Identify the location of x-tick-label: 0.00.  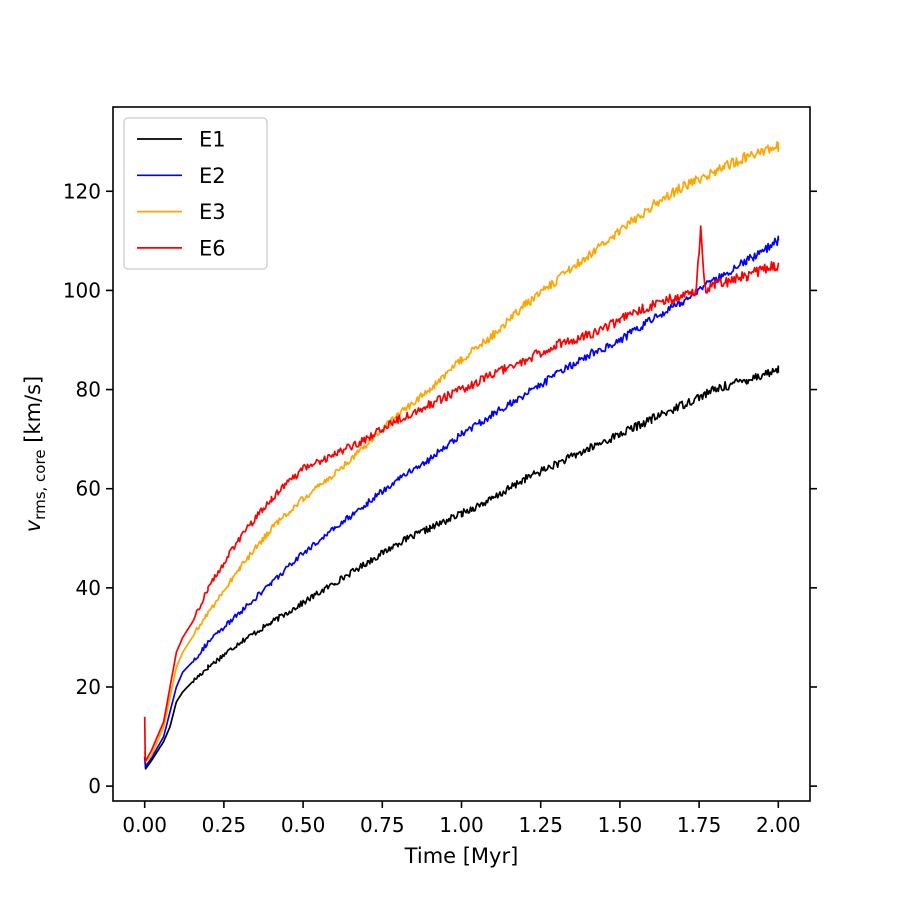
(144, 825).